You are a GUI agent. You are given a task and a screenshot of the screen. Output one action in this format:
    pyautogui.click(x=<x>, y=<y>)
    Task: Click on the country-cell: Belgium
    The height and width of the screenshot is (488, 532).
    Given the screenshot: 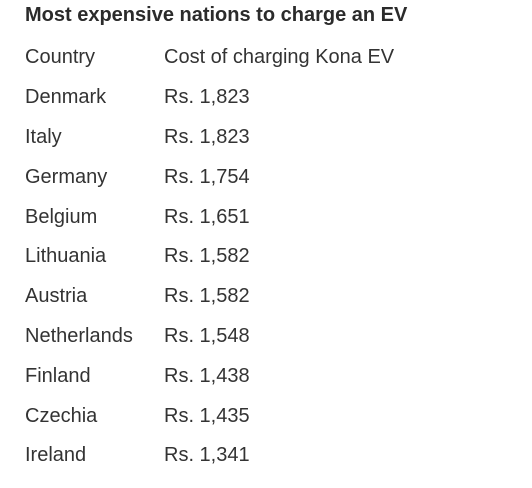 What is the action you would take?
    pyautogui.click(x=61, y=216)
    